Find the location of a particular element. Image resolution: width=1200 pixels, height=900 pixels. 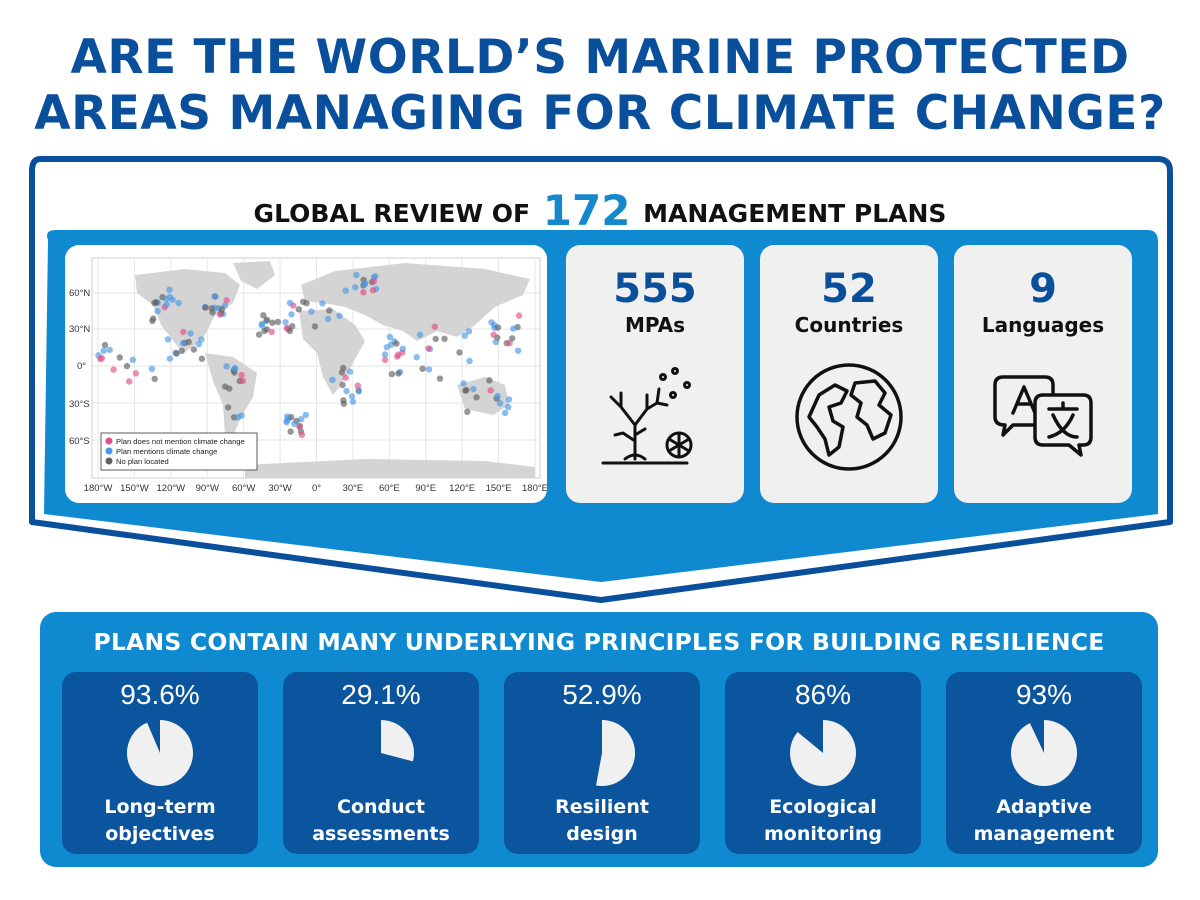

title-line-1: ARE THE WORLD’S MARINE PROTECTED is located at coordinates (600, 57).